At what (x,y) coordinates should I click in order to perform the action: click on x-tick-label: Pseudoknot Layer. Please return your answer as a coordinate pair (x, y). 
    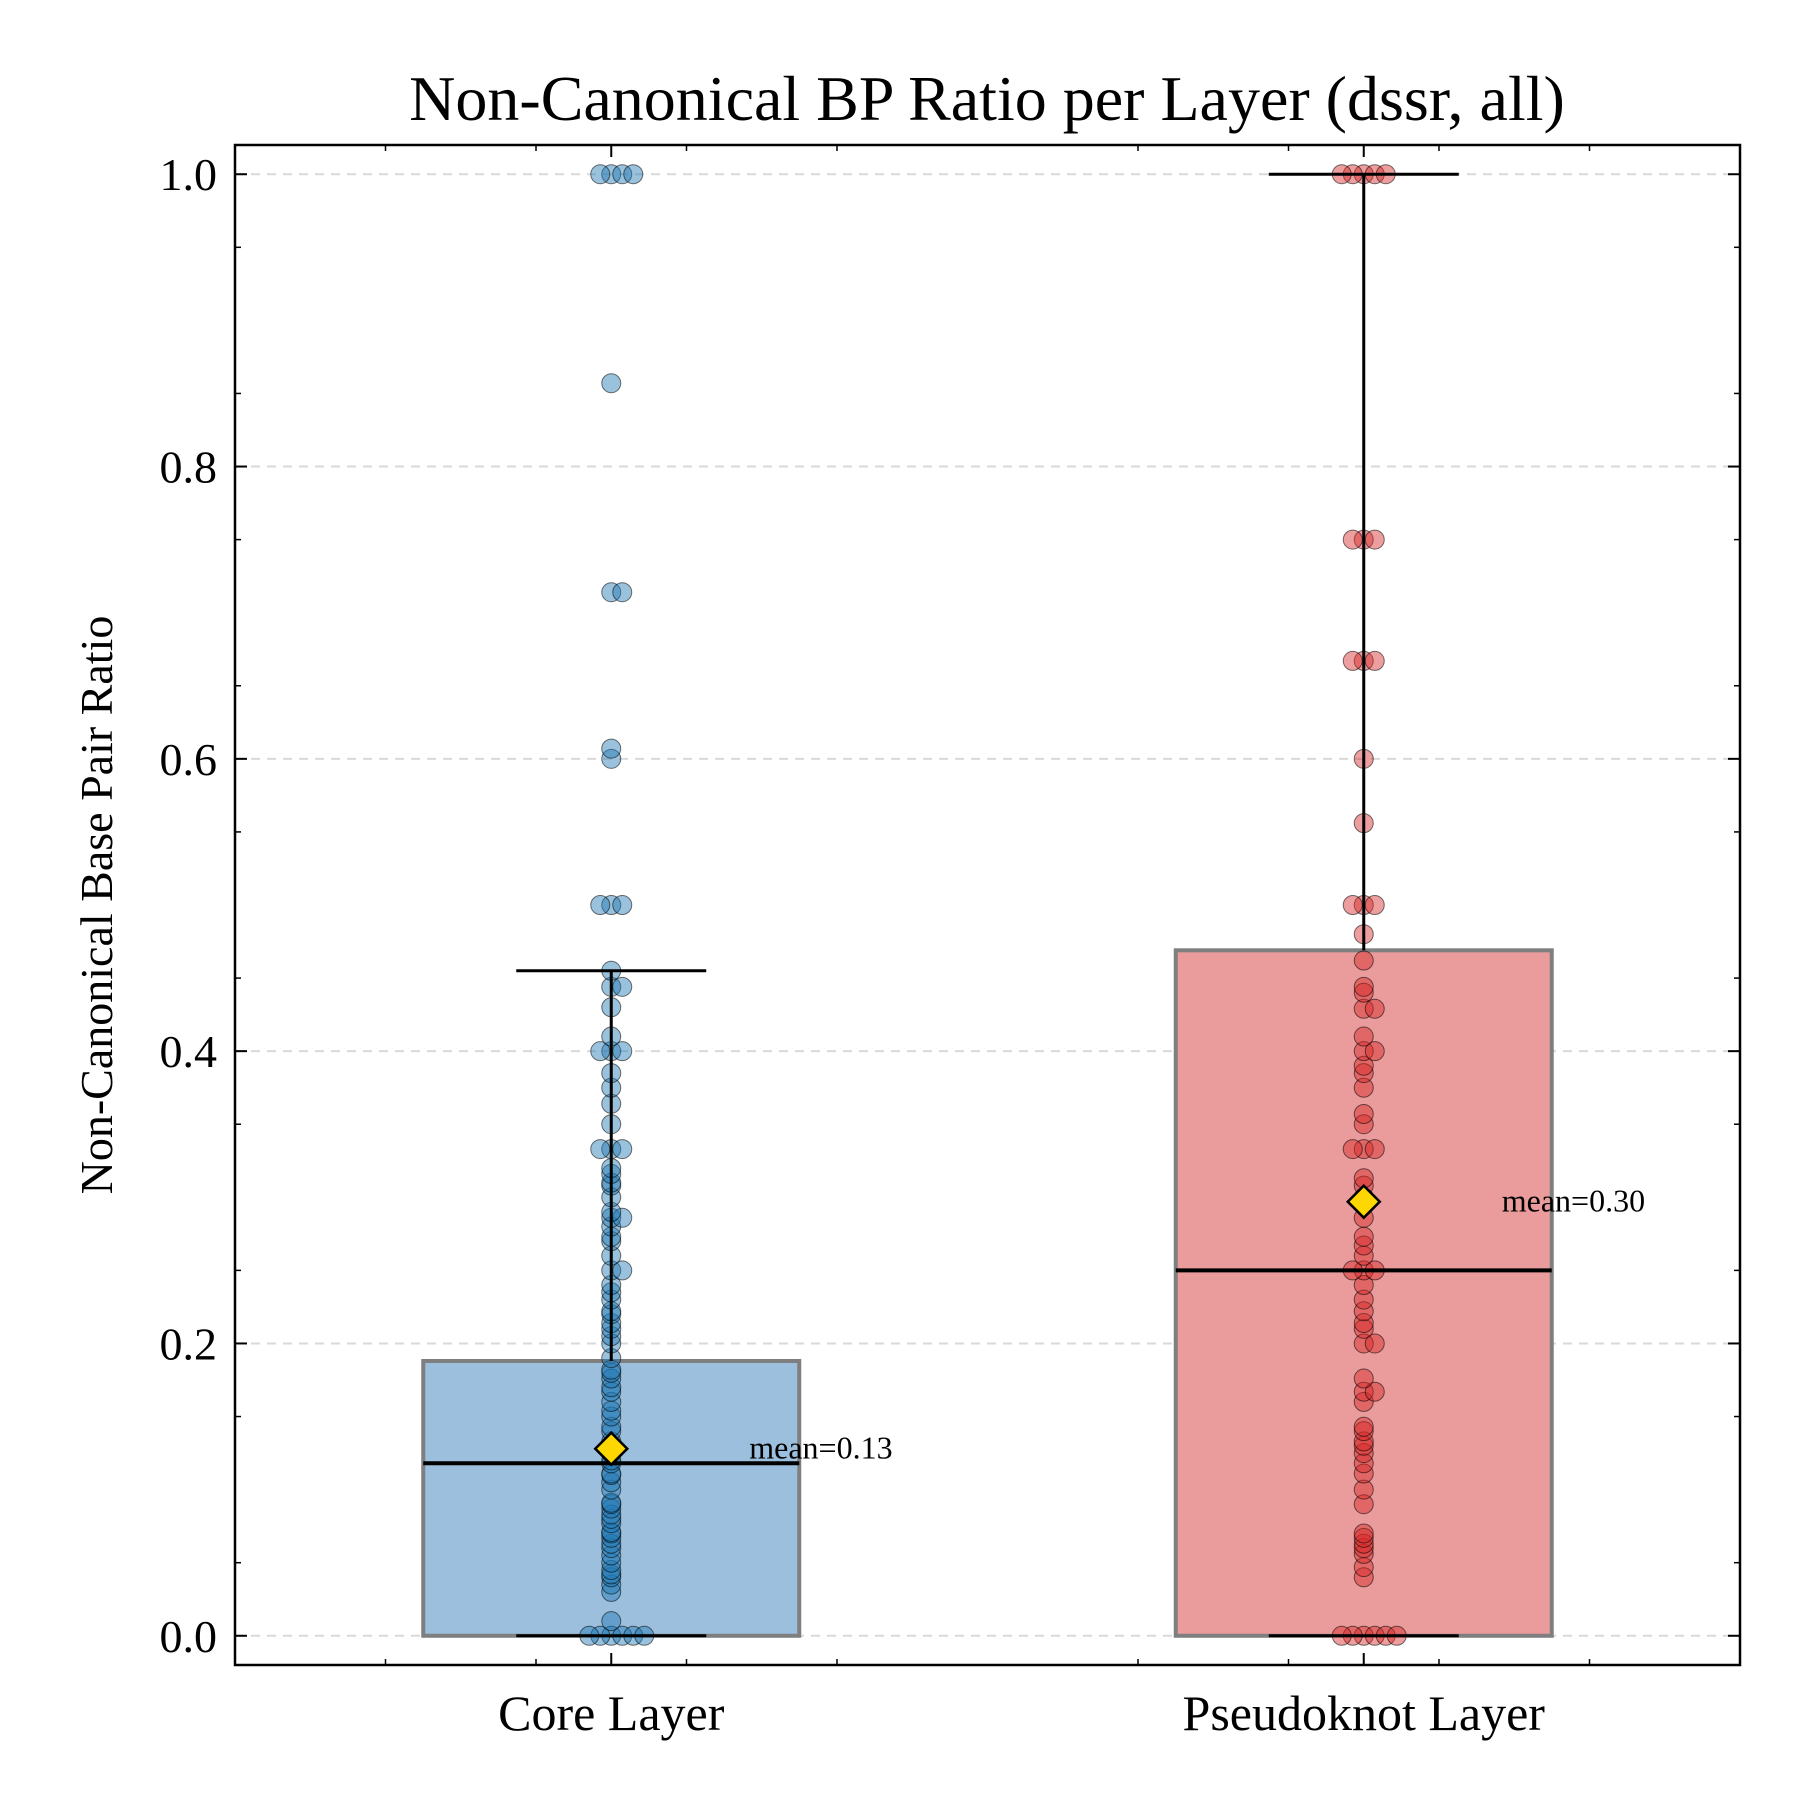
    Looking at the image, I should click on (1364, 1713).